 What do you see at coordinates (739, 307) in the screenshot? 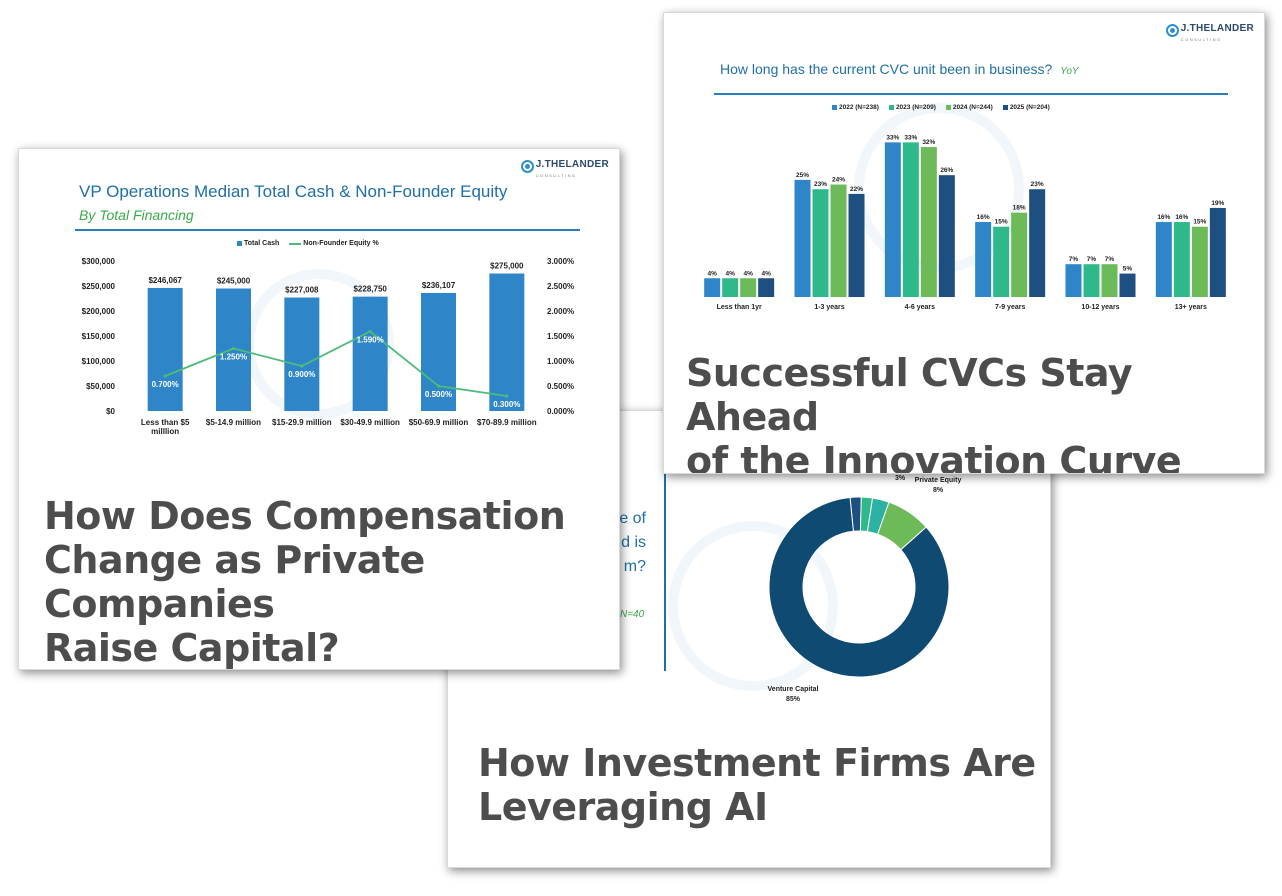
I see `x-tick-label: Less than 1yr` at bounding box center [739, 307].